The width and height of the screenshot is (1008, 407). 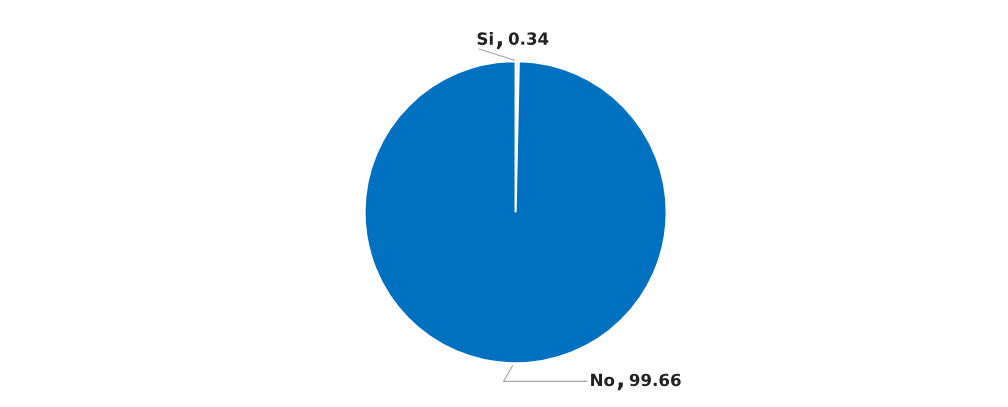 What do you see at coordinates (528, 38) in the screenshot?
I see `data-label: 0.34` at bounding box center [528, 38].